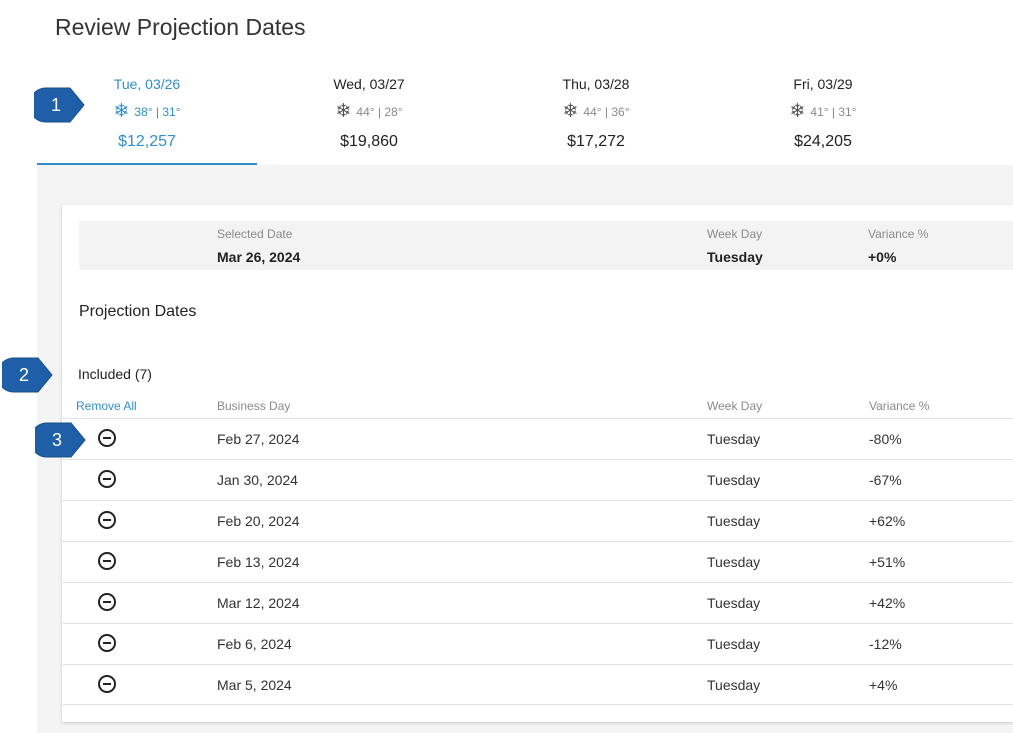  I want to click on tab-date-label: Wed, 03/27, so click(369, 84).